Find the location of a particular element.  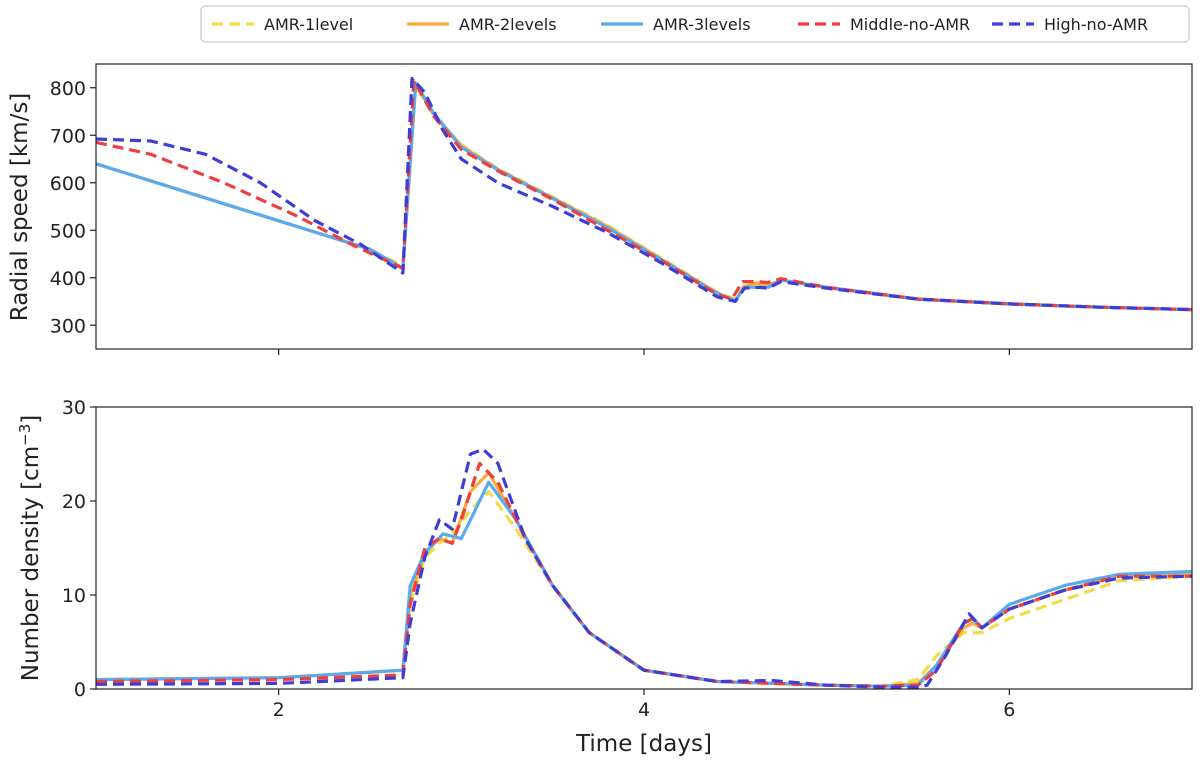

bottom-y-axis-title: Number density [cm−3] is located at coordinates (30, 548).